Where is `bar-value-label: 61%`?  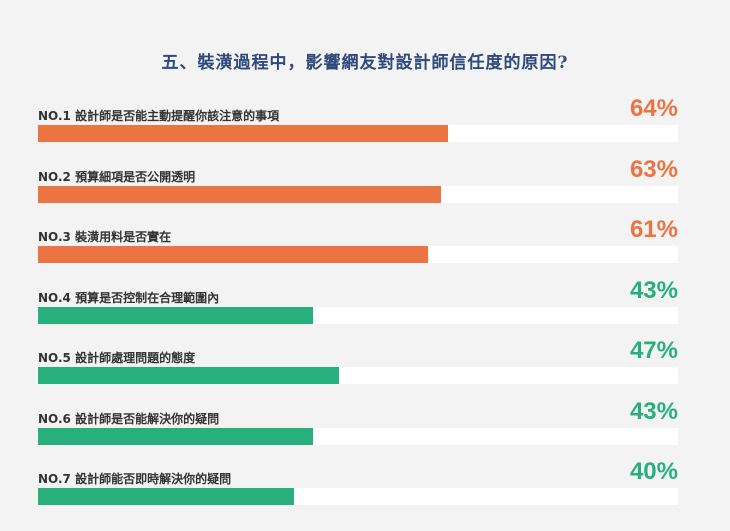
bar-value-label: 61% is located at coordinates (653, 229).